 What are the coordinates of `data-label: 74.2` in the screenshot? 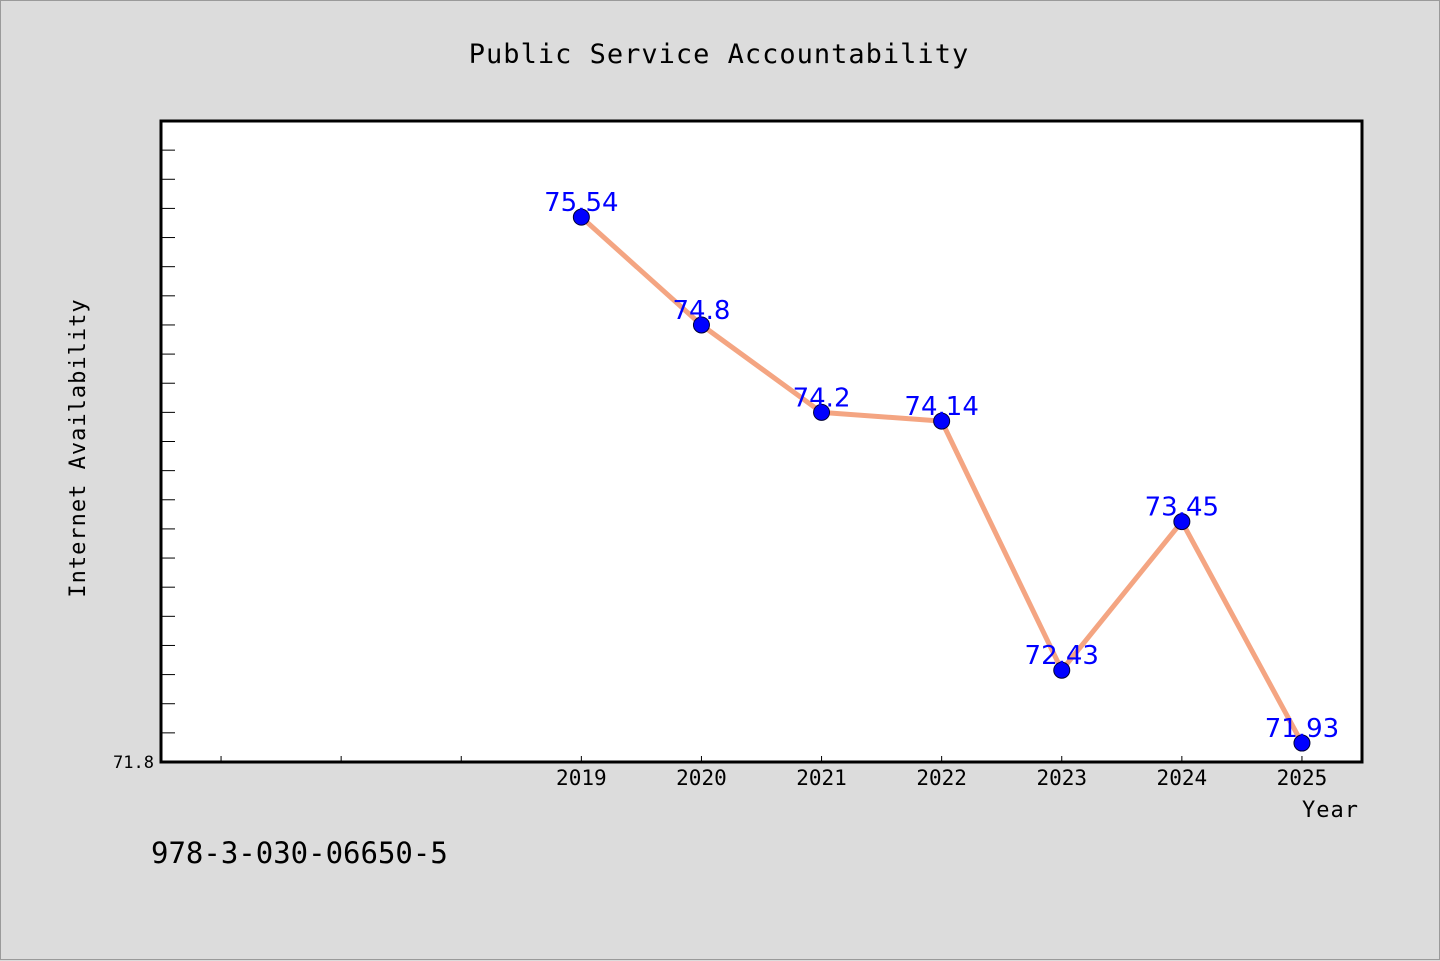 It's located at (822, 398).